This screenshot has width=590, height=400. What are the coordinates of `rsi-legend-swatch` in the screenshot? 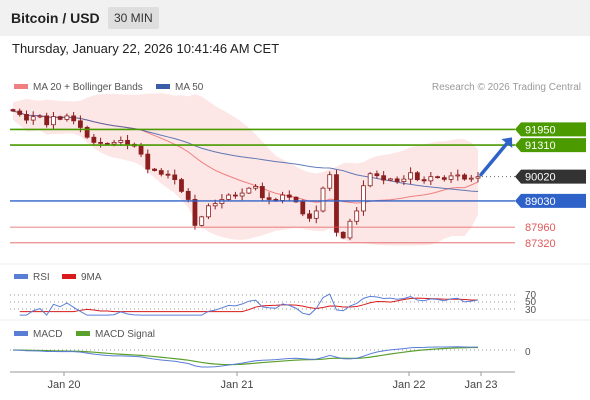 It's located at (21, 276).